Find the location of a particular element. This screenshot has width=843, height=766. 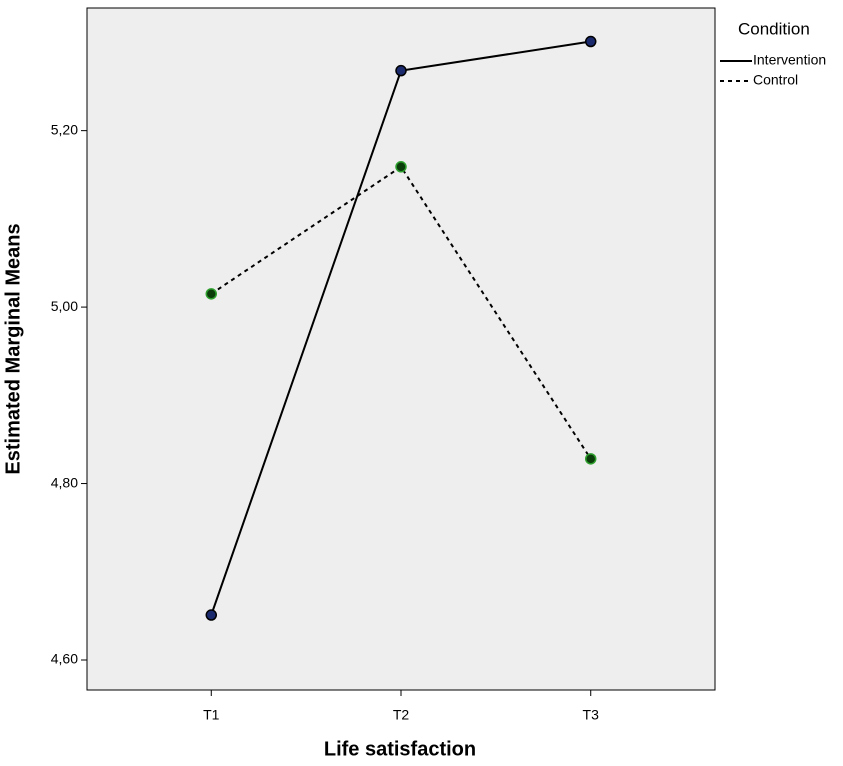

legend-title: Condition is located at coordinates (774, 28).